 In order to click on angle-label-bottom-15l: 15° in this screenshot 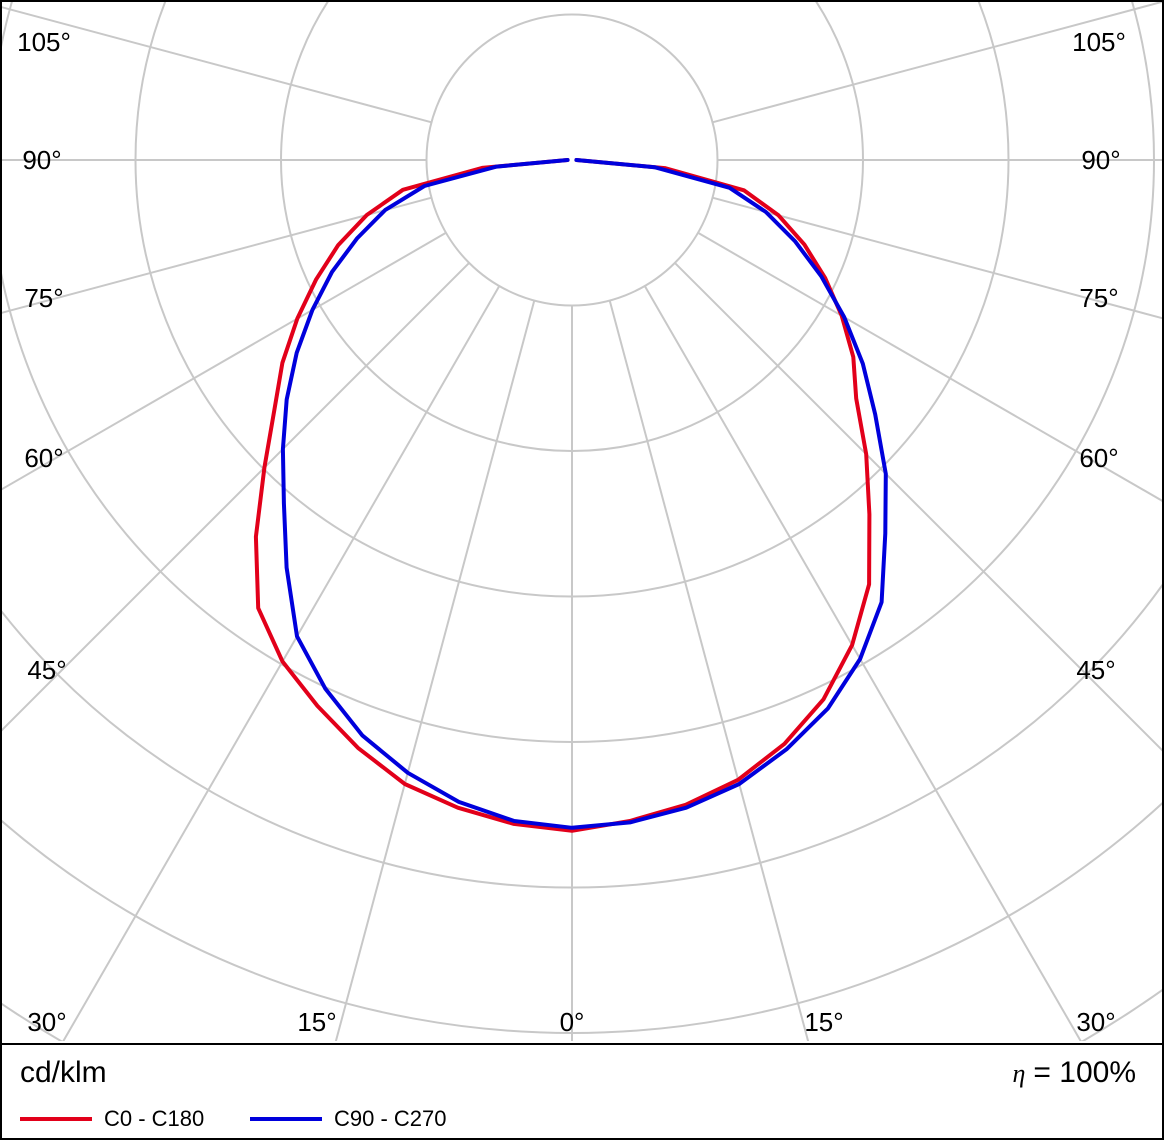, I will do `click(317, 1022)`.